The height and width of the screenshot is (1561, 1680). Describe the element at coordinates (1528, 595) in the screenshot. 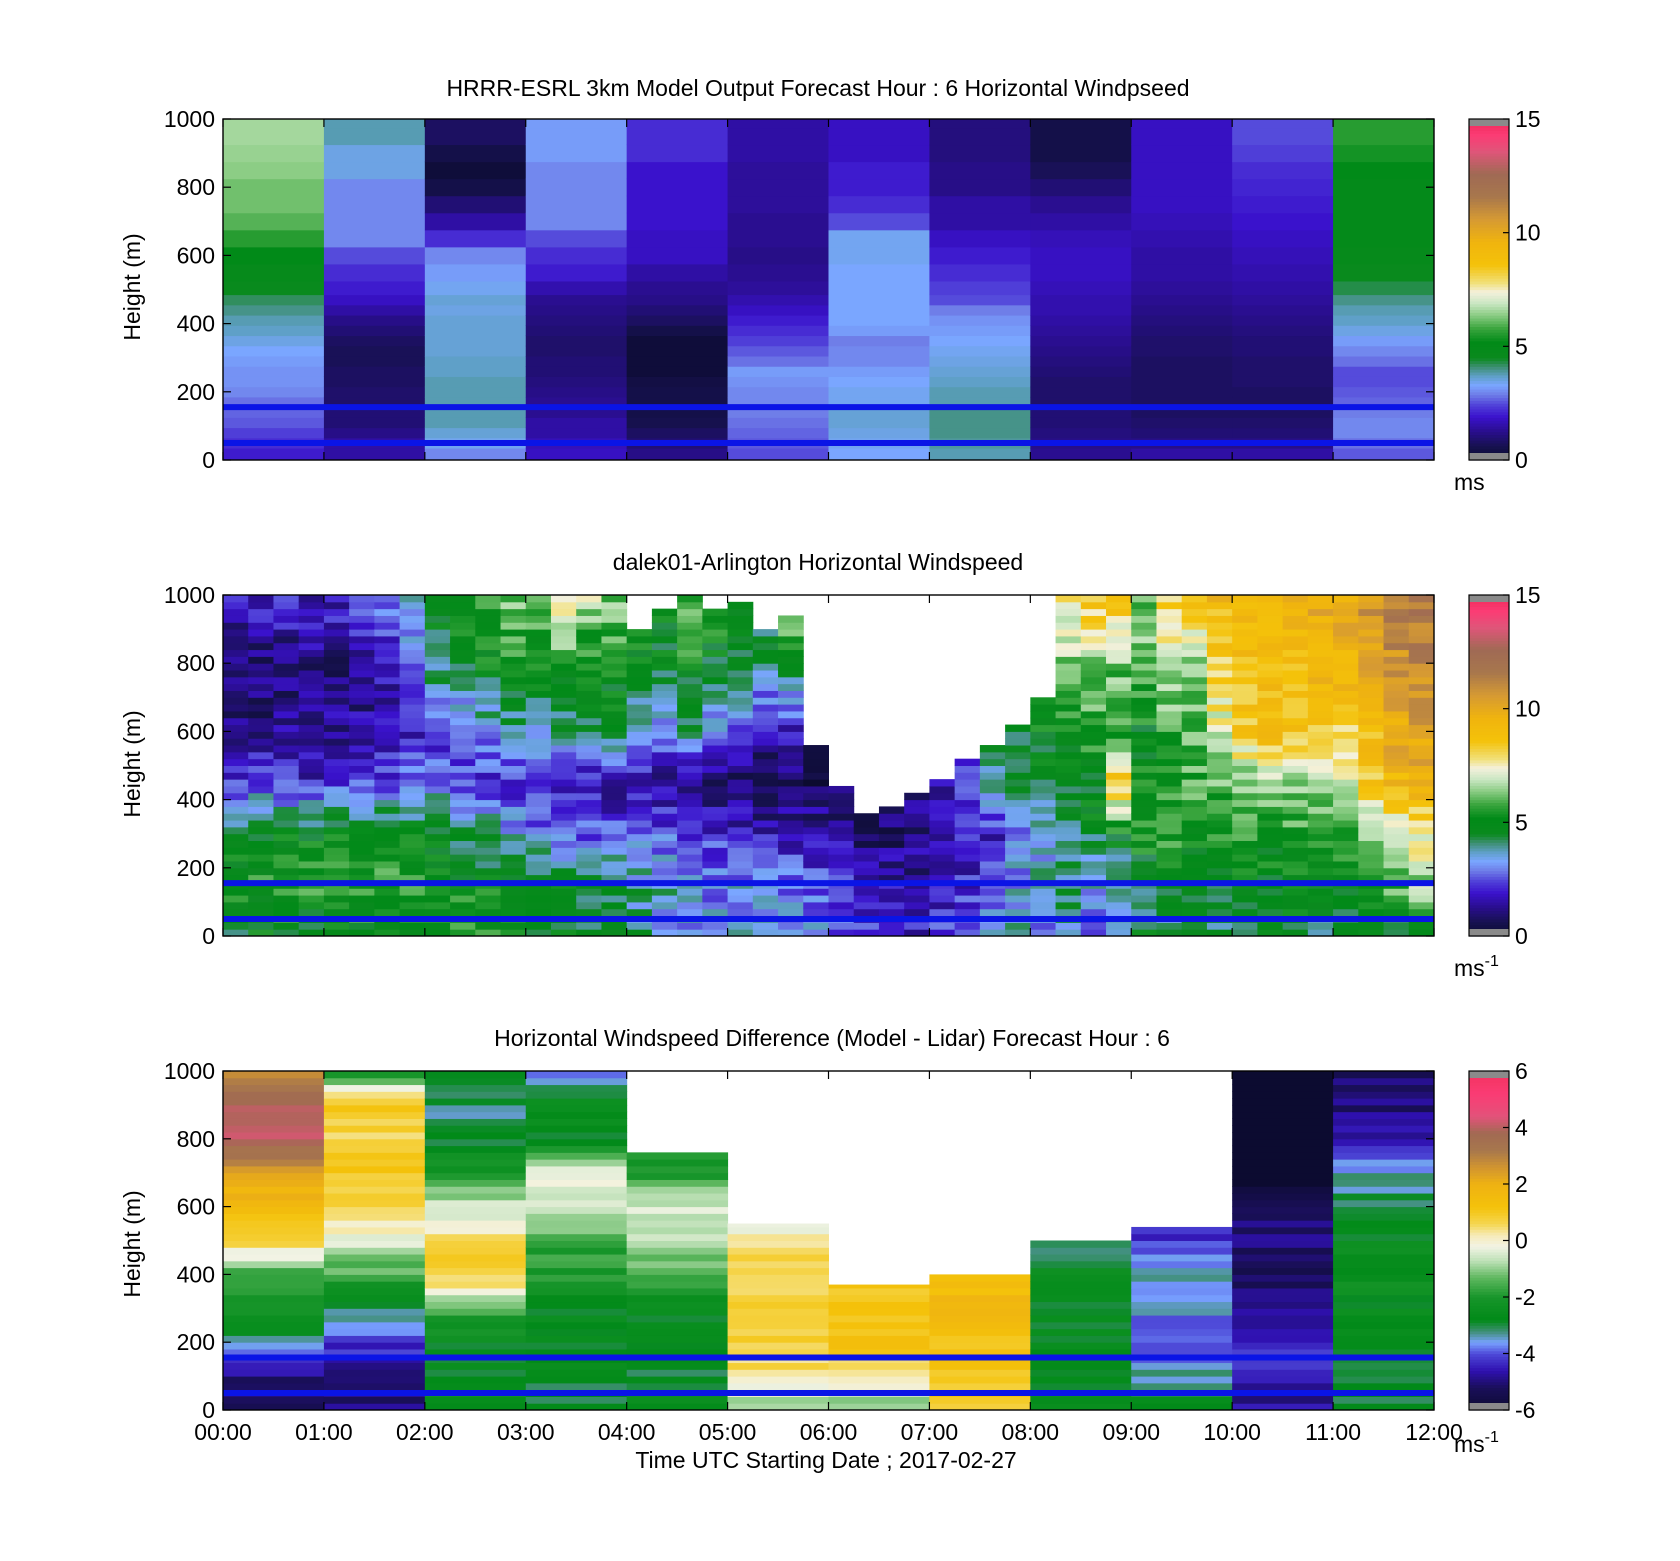

I see `colorbar-tick-label: 15` at that location.